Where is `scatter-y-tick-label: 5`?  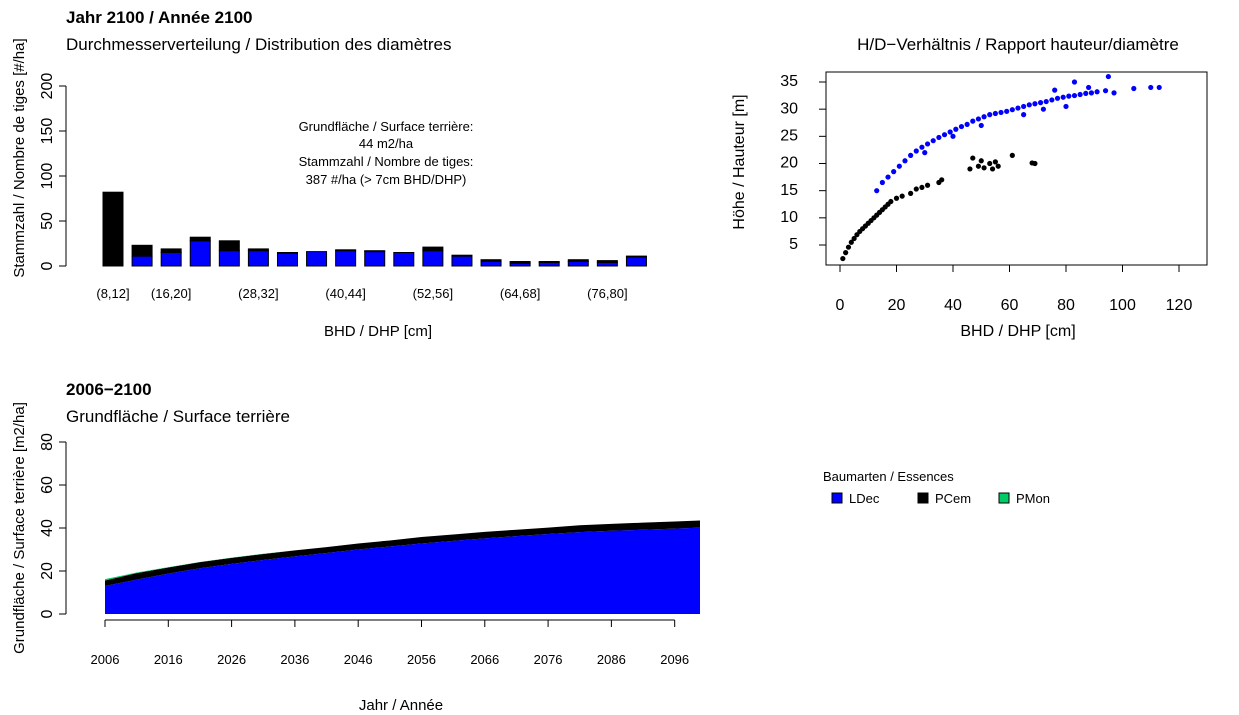 scatter-y-tick-label: 5 is located at coordinates (793, 244).